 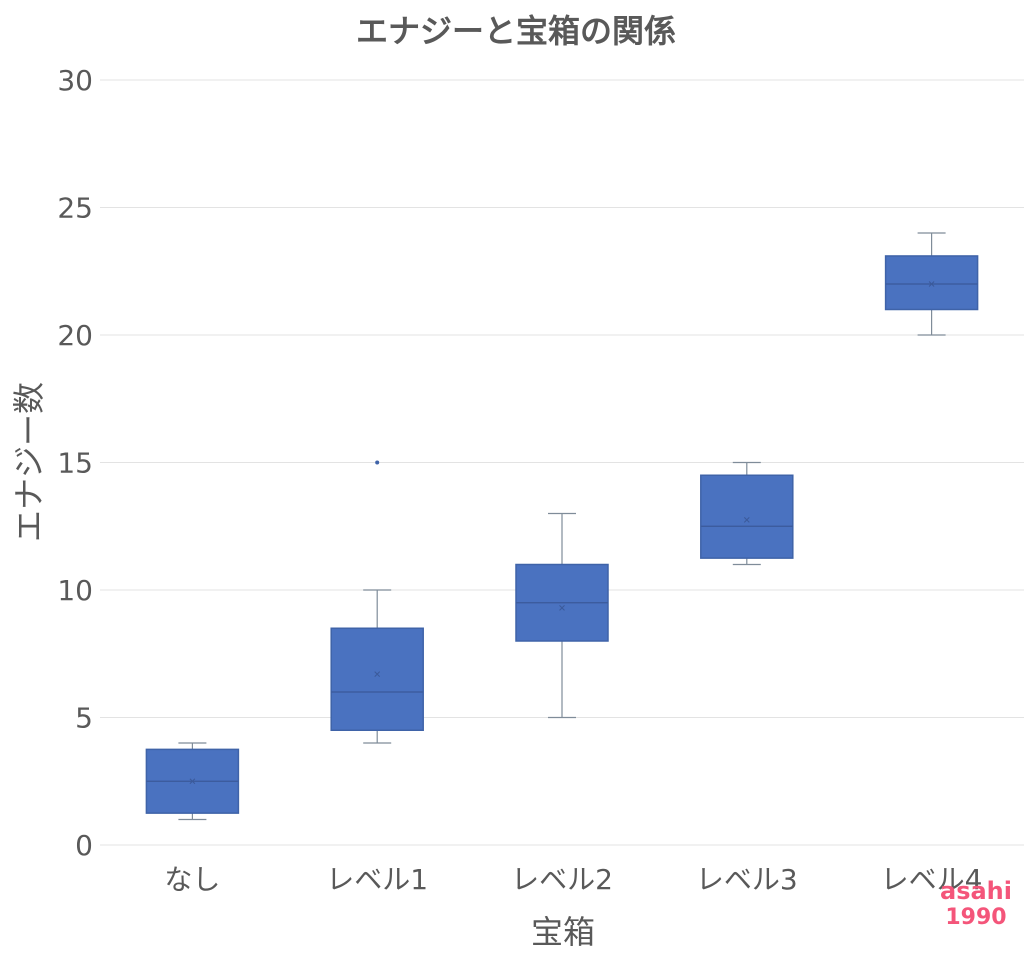 I want to click on y-tick-label: 20, so click(x=75, y=335).